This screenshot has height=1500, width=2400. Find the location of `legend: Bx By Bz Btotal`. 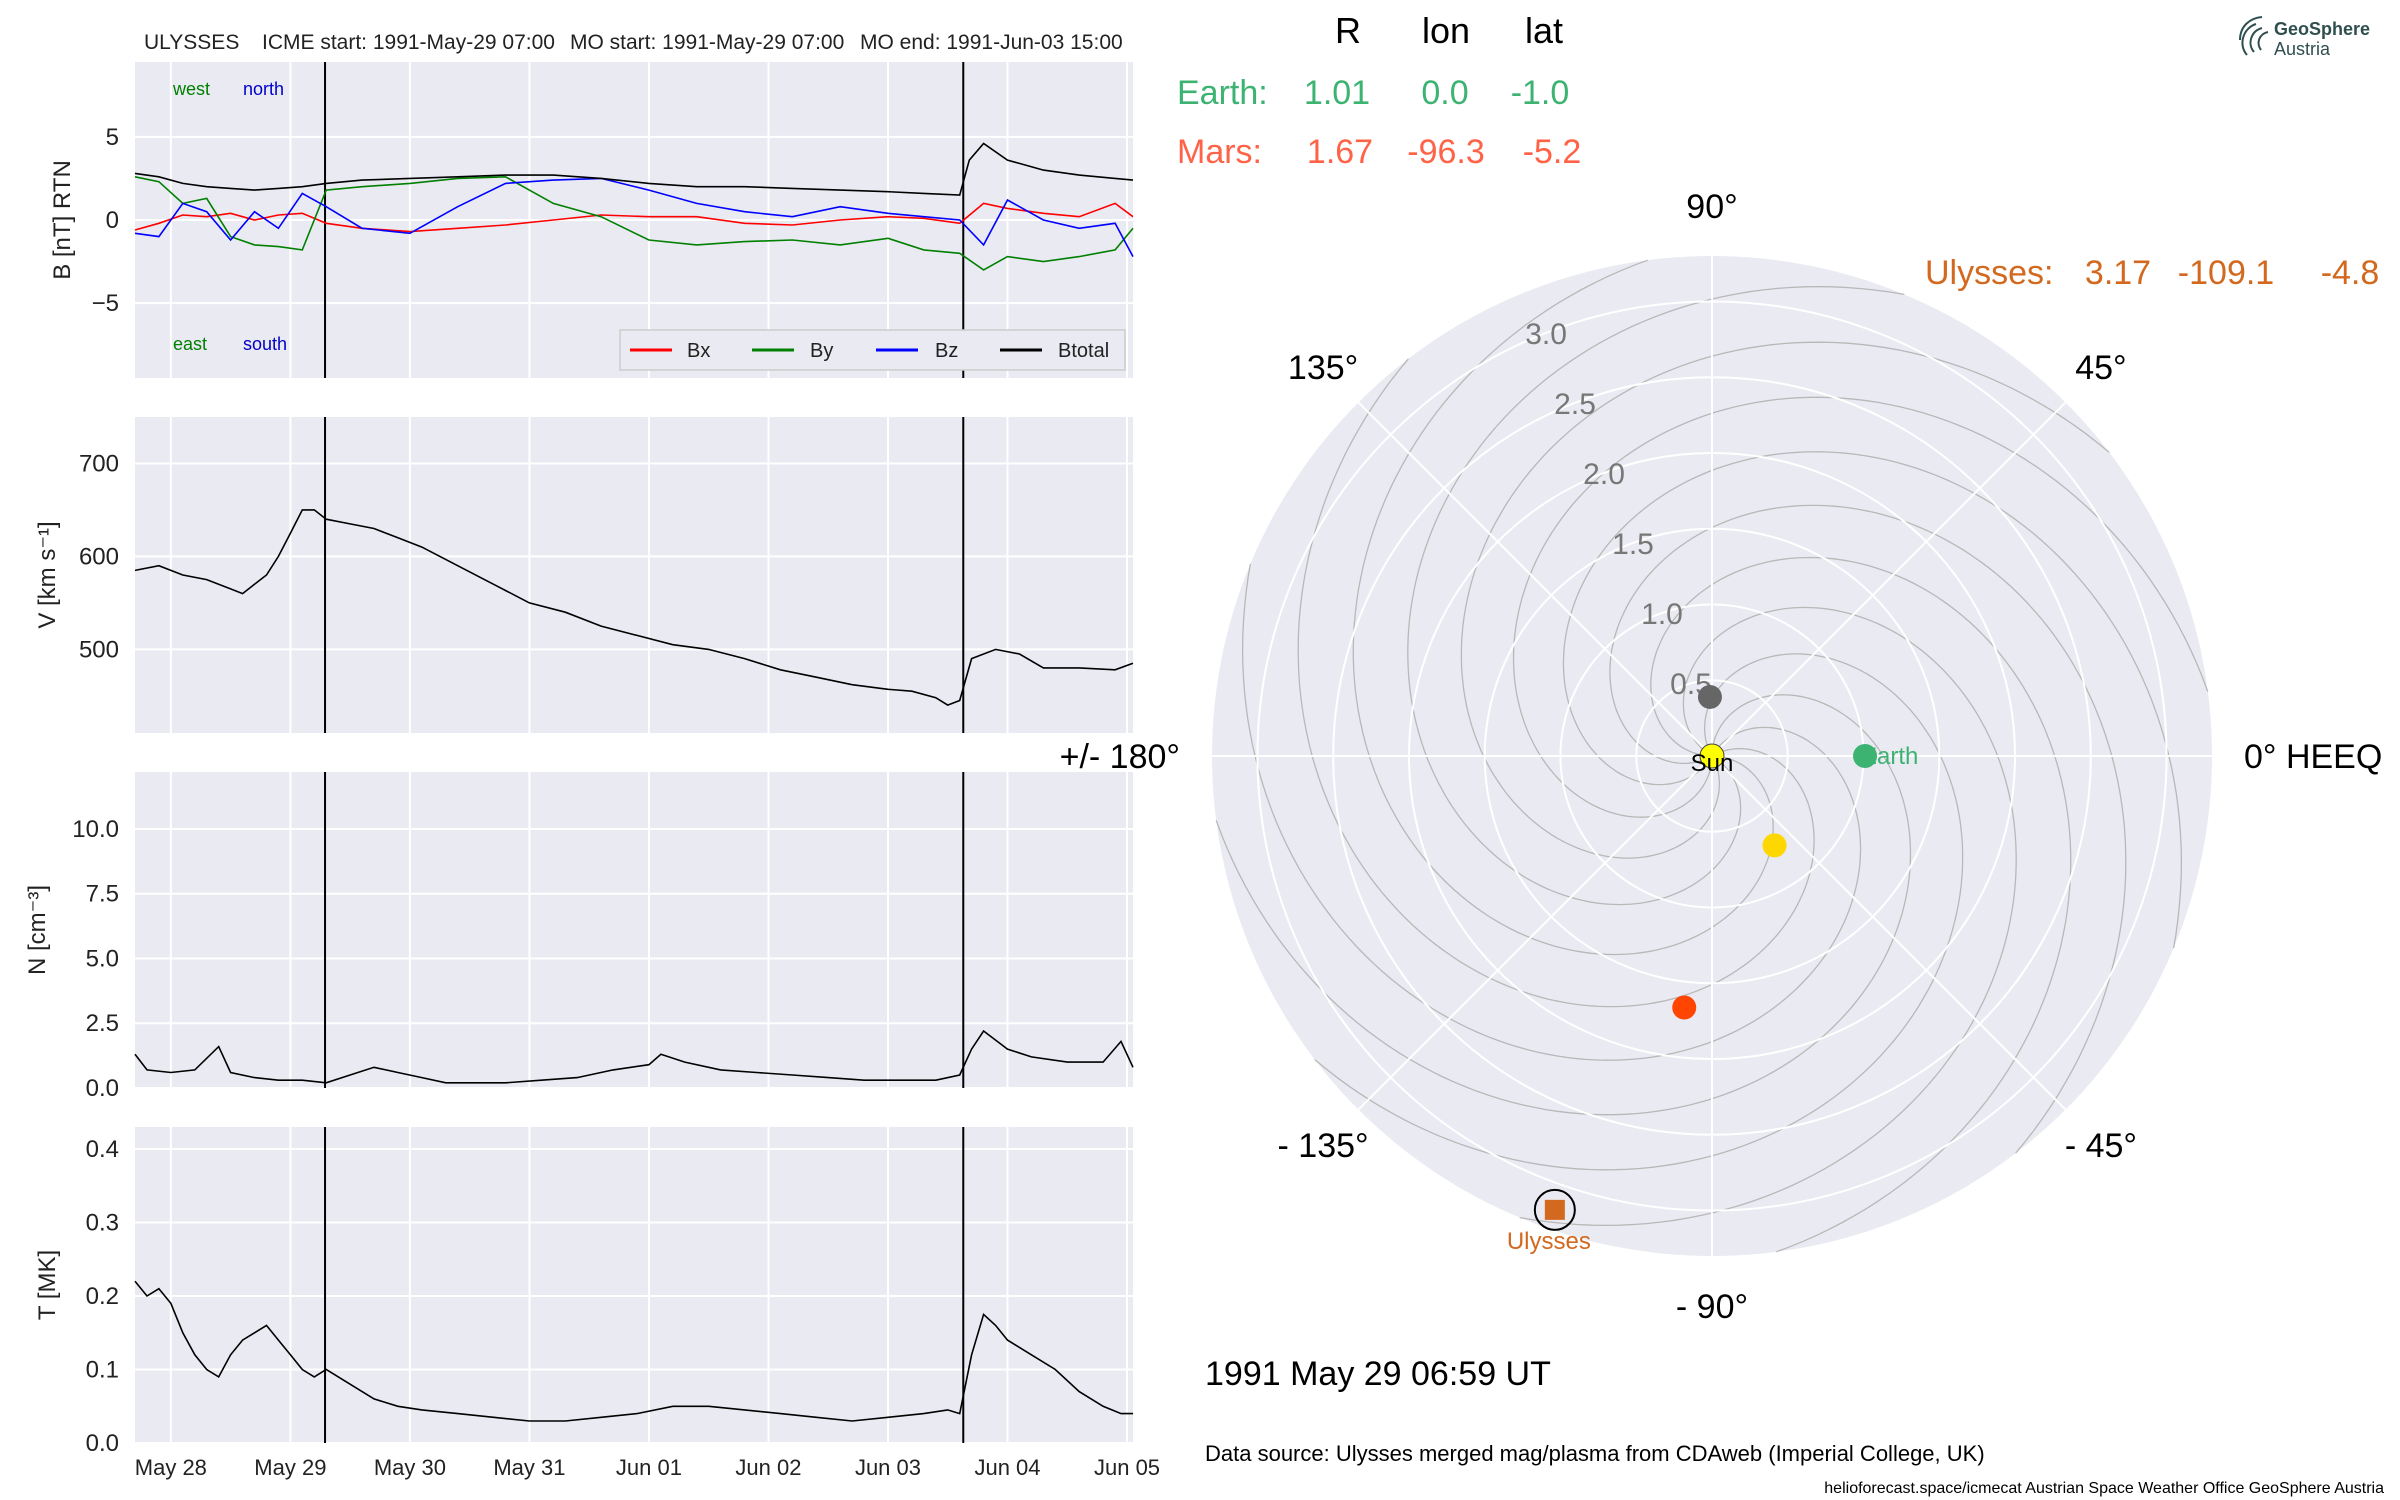

legend: Bx By Bz Btotal is located at coordinates (872, 350).